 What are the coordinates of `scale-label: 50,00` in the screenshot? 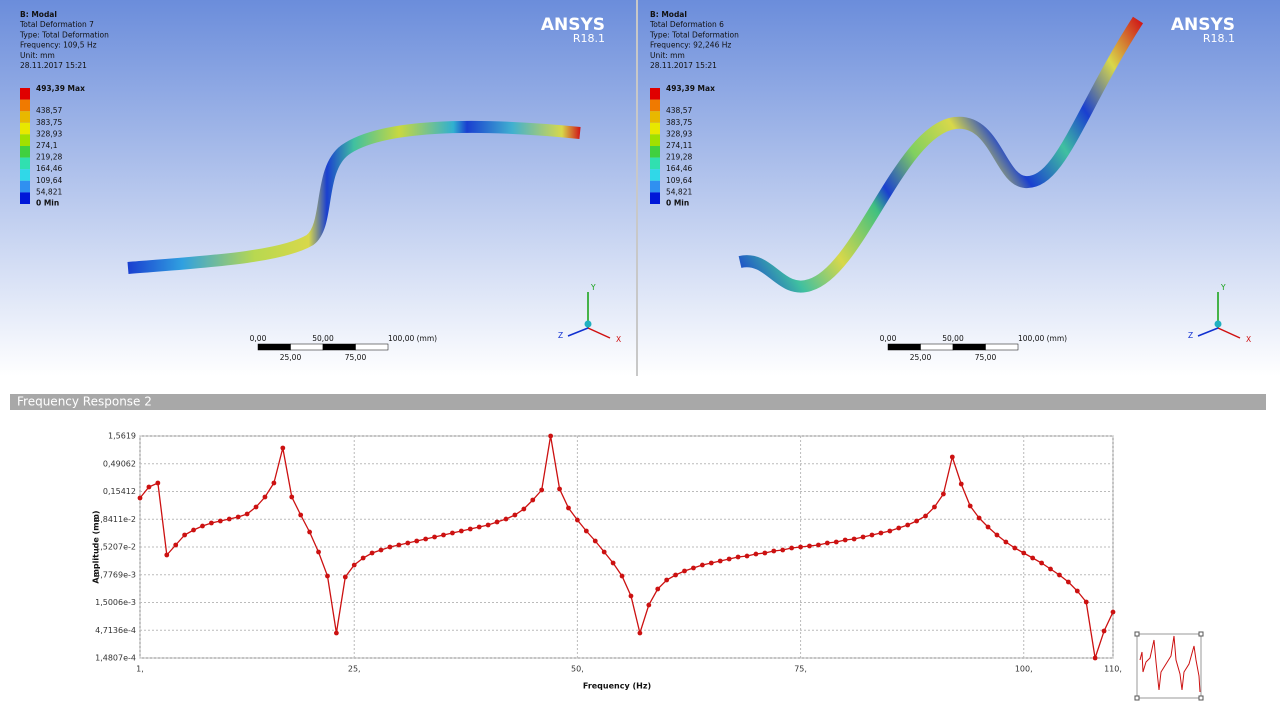 It's located at (323, 338).